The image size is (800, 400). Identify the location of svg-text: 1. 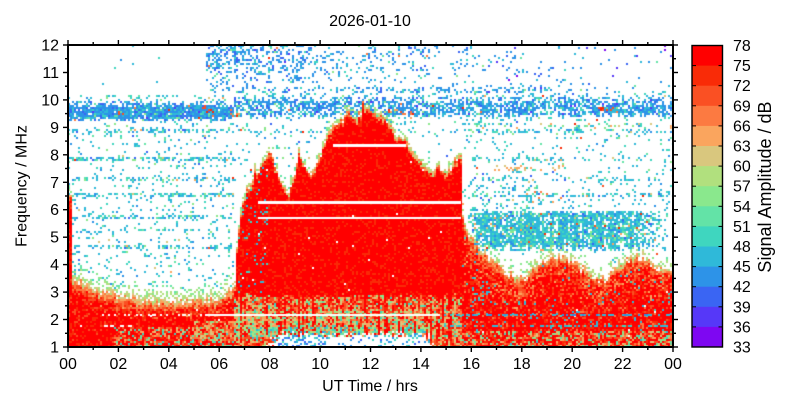
(54, 348).